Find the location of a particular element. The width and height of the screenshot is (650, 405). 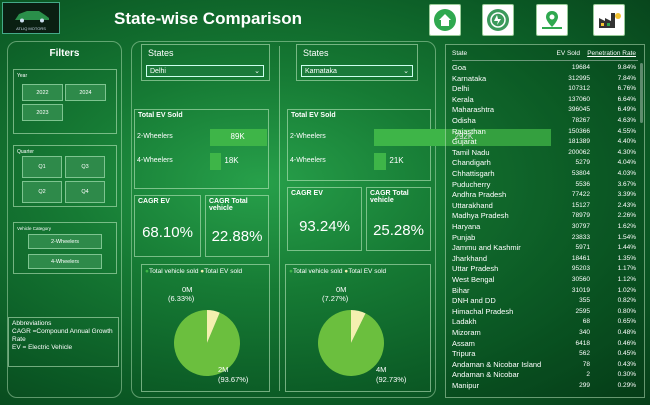

table-row: Andaman & Nicobar 2 0.30% is located at coordinates (545, 375).